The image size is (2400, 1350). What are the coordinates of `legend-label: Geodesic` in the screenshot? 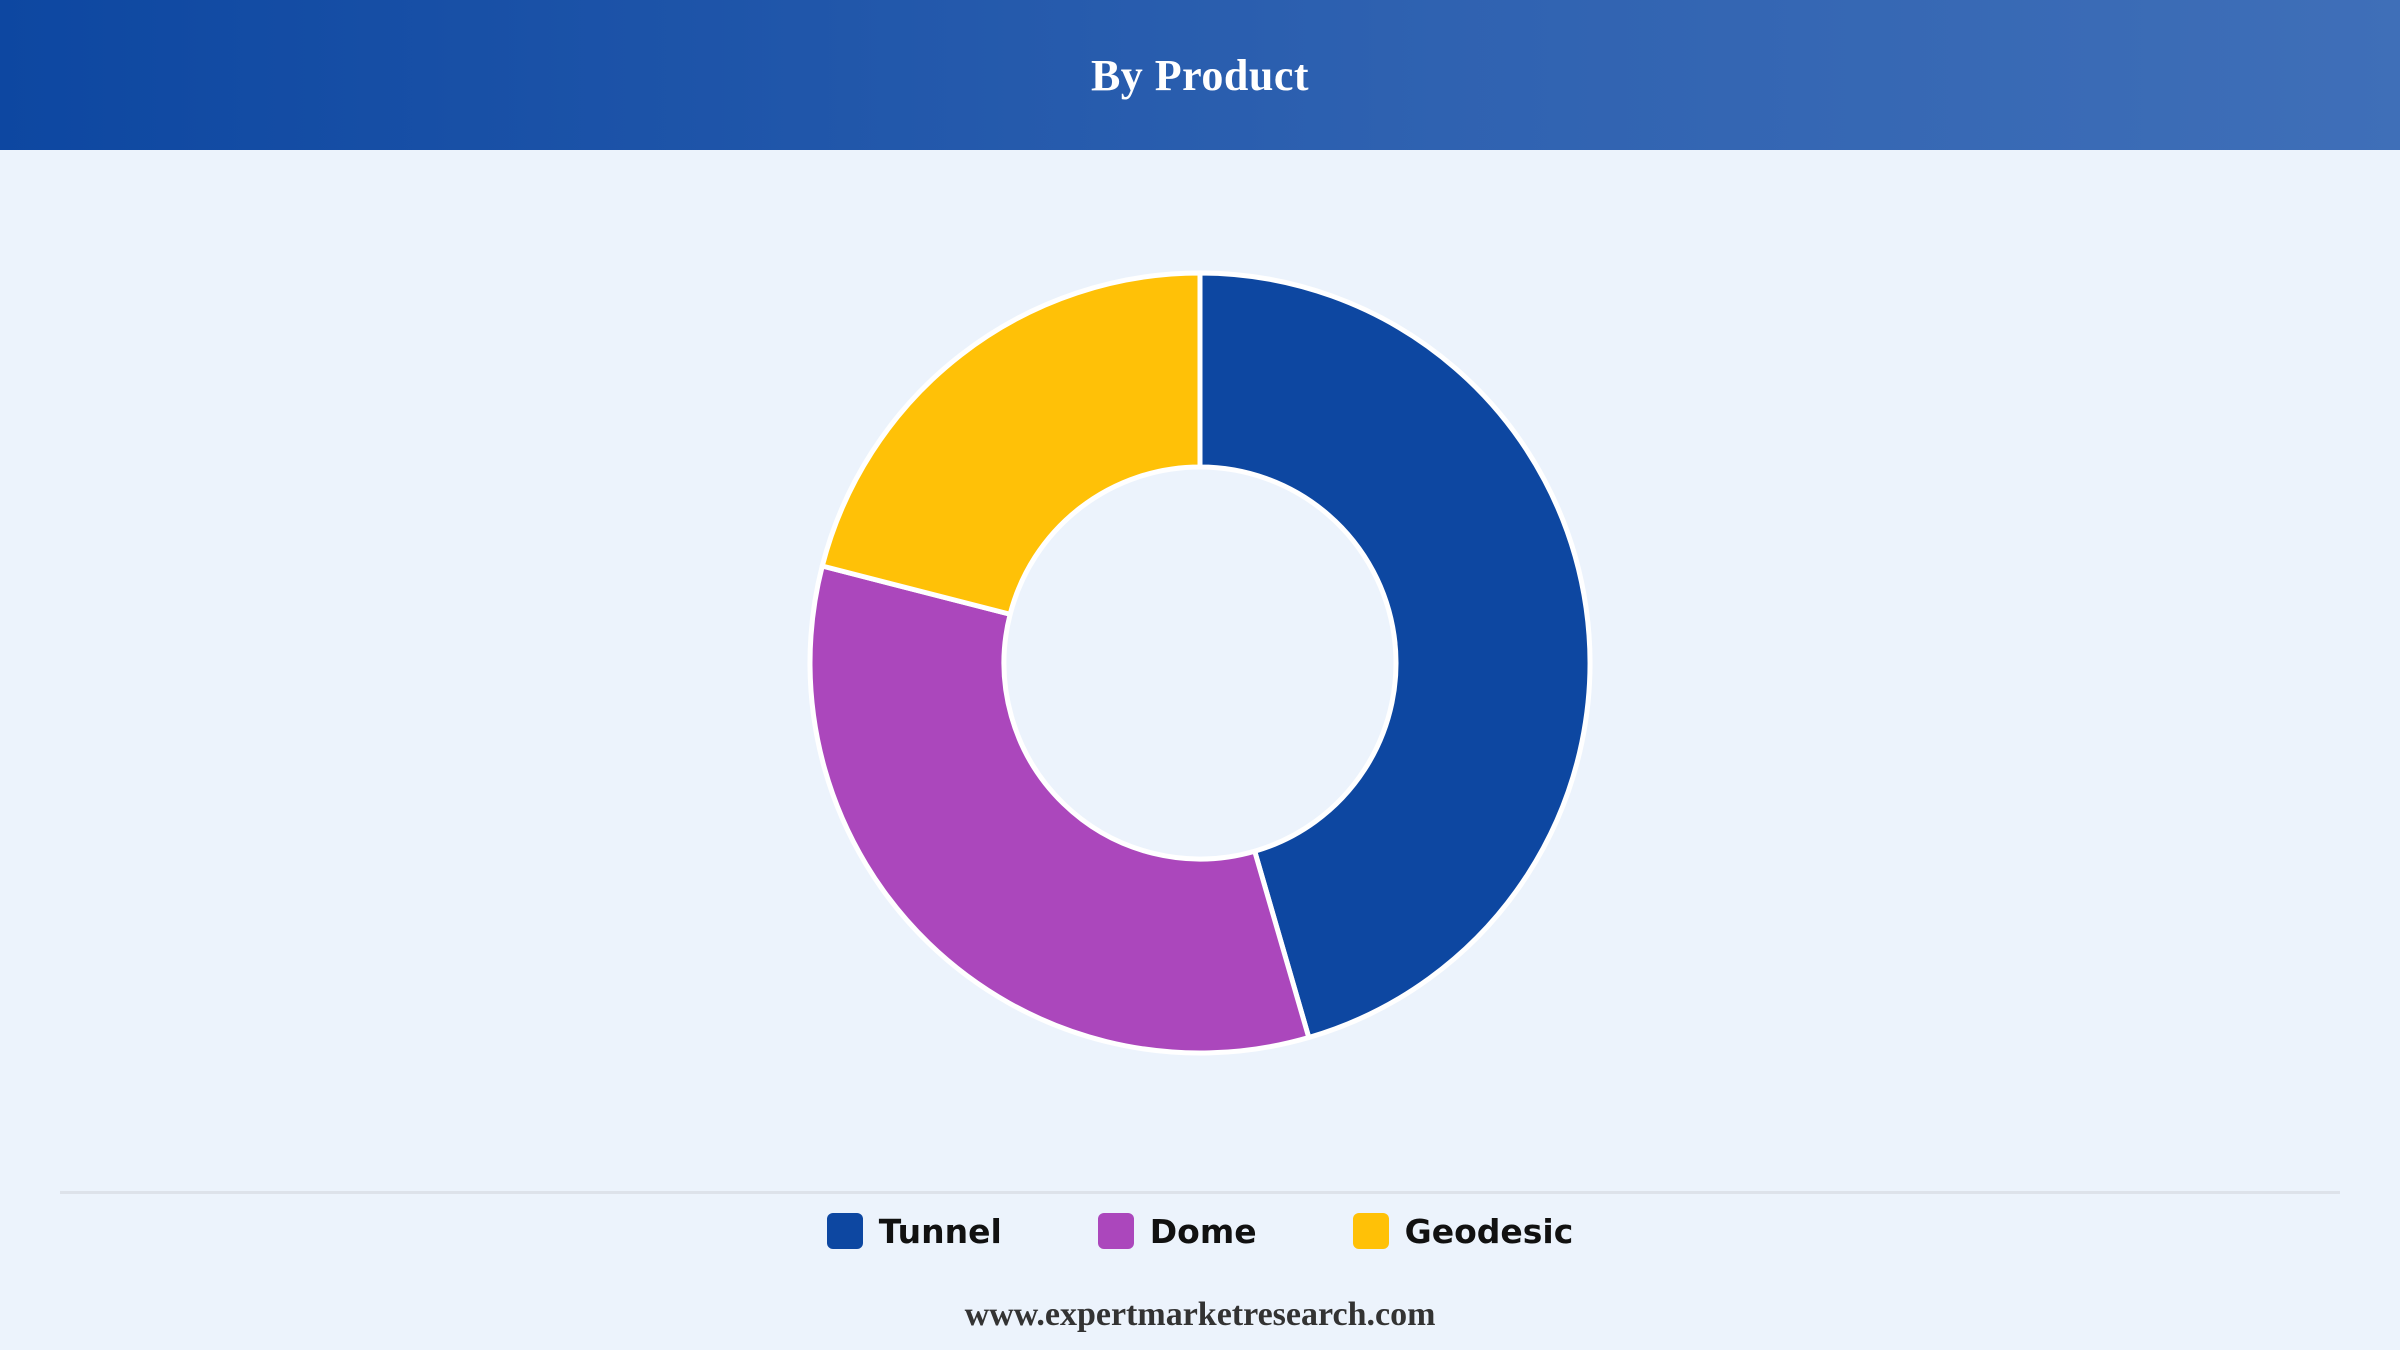 It's located at (1489, 1231).